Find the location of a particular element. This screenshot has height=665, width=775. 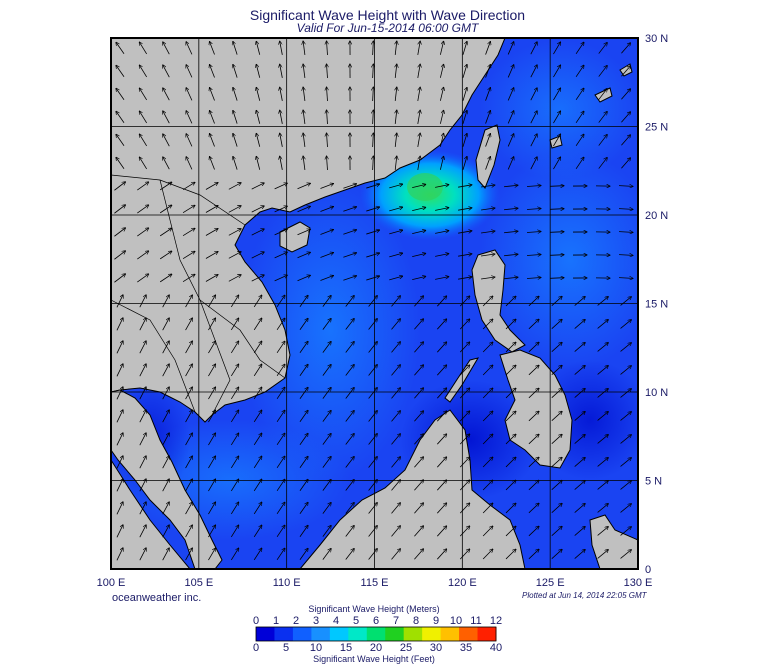

meters-tick: 12 is located at coordinates (496, 621).